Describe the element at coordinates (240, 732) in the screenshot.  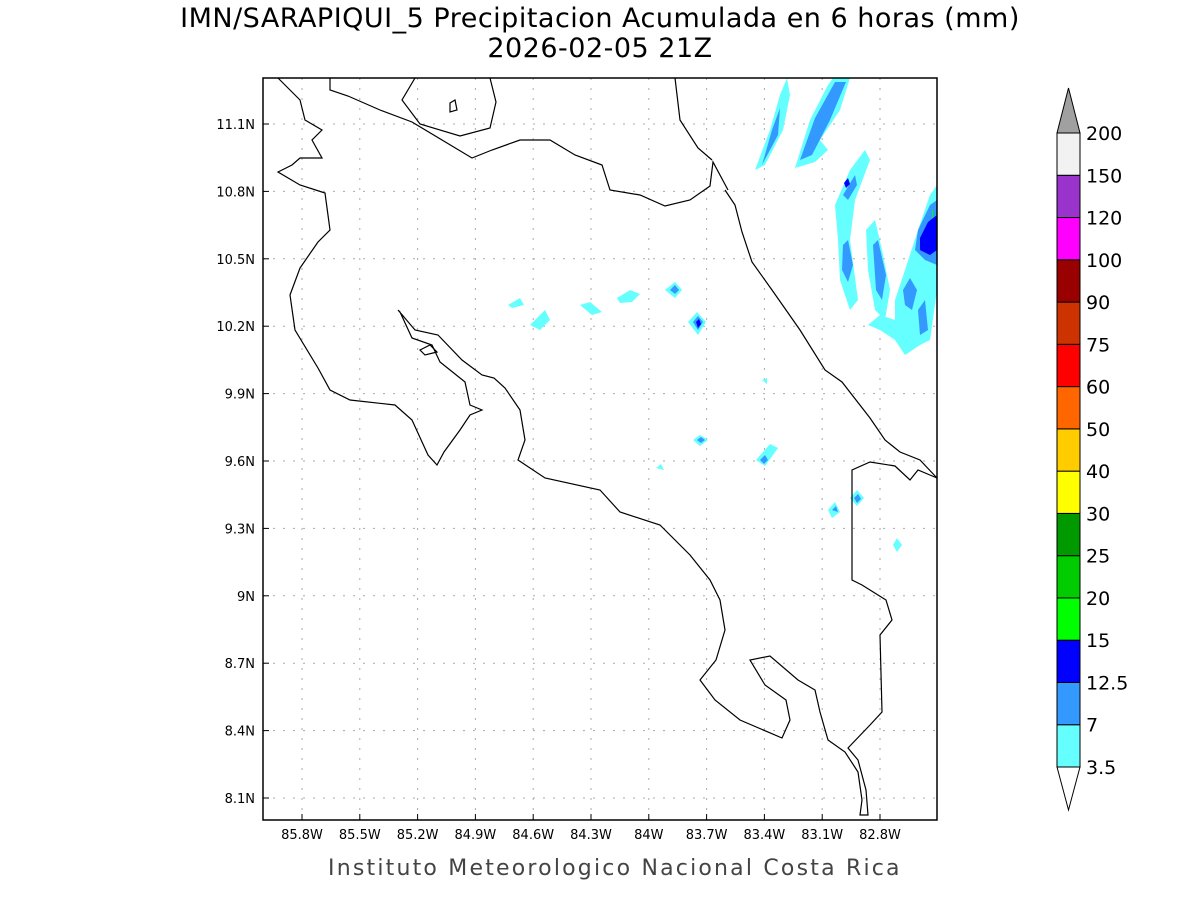
I see `lat-tick-label: 8.4N` at that location.